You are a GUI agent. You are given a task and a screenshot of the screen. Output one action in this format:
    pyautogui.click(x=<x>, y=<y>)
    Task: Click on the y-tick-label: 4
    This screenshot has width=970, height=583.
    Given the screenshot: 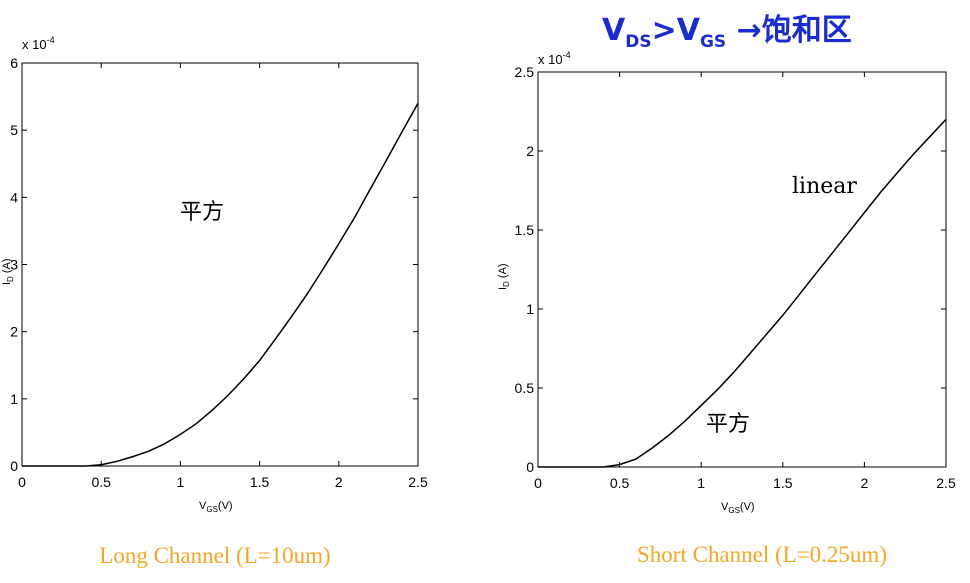 What is the action you would take?
    pyautogui.click(x=14, y=197)
    